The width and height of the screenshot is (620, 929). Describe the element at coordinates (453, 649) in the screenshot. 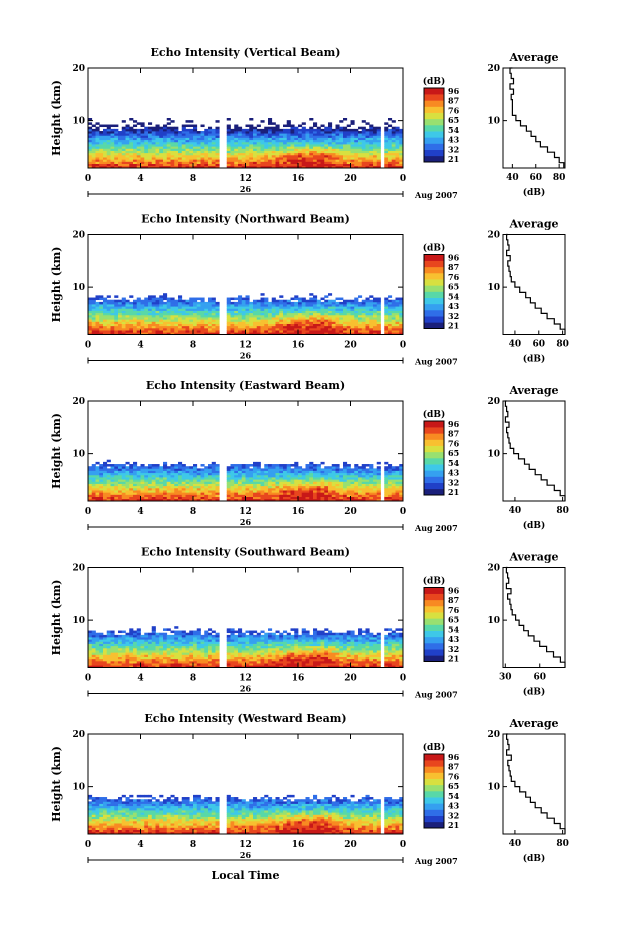

I see `colorbar-tick-label: 32` at that location.